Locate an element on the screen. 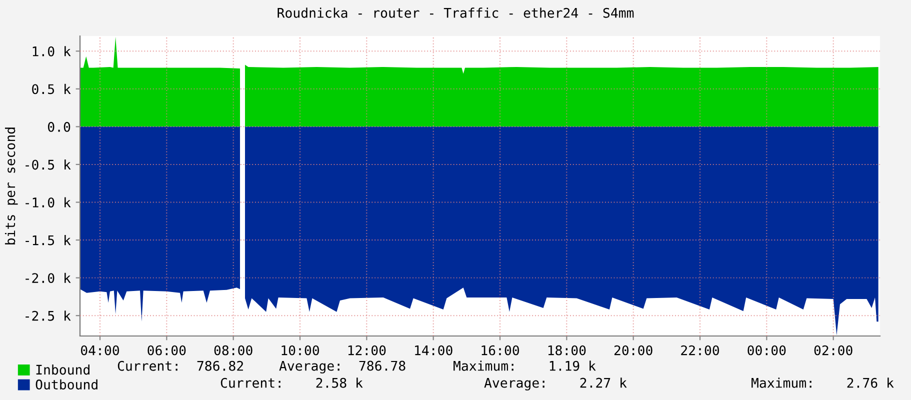 The image size is (911, 400). x-tick-label: 12:00 is located at coordinates (367, 350).